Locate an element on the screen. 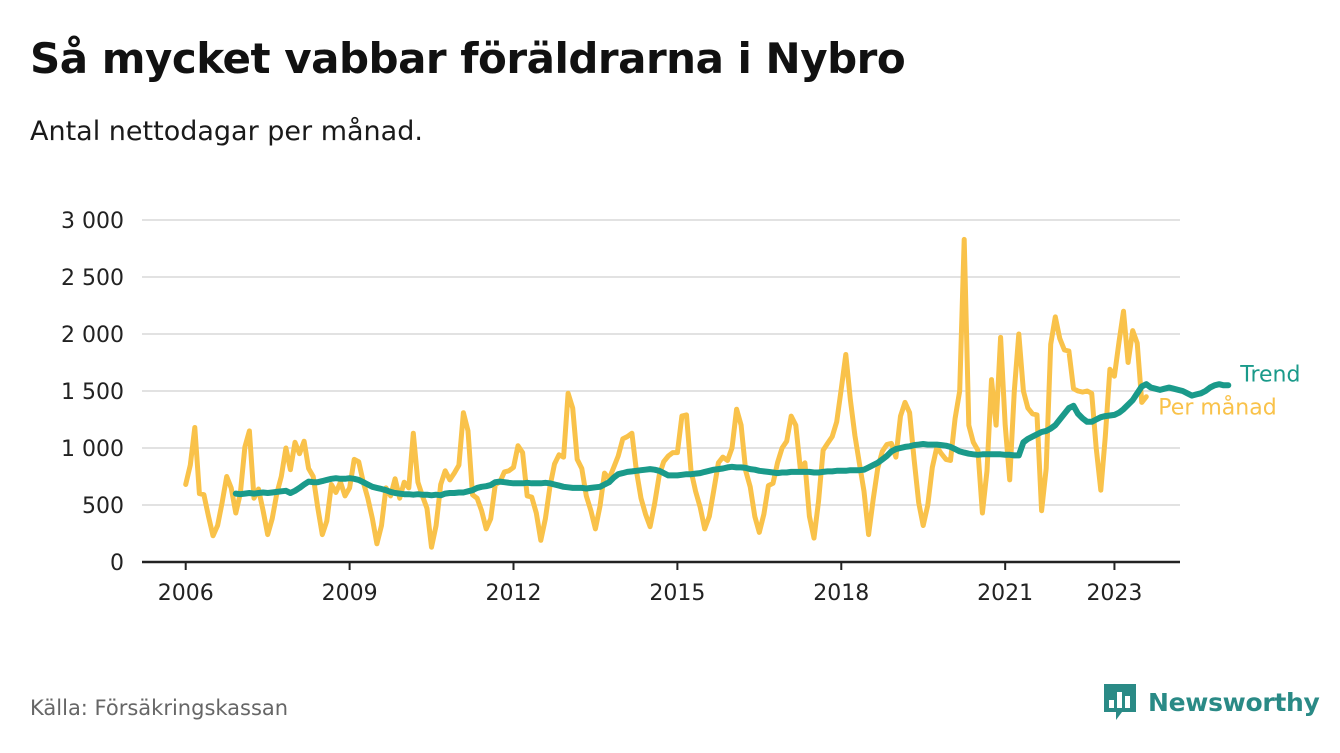 The width and height of the screenshot is (1340, 753). y-tick-label: 2 500 is located at coordinates (92, 278).